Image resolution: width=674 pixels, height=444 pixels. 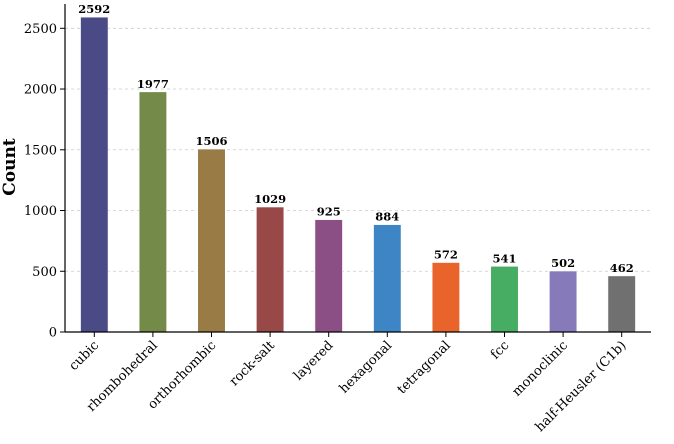 What do you see at coordinates (44, 181) in the screenshot?
I see `y-axis-ticks: 0 500 1000 1500 2000 2500` at bounding box center [44, 181].